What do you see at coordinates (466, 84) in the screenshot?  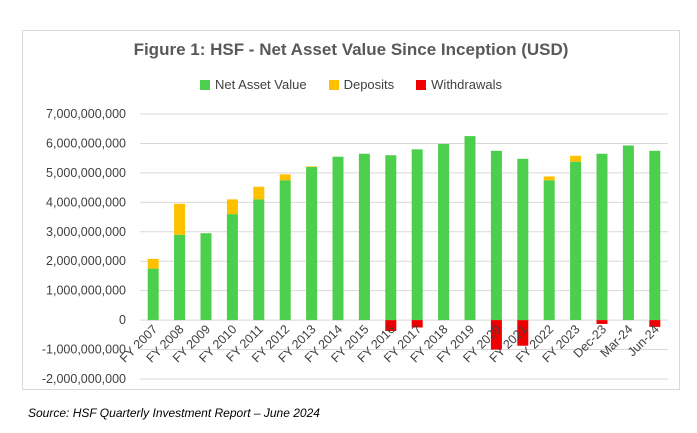 I see `legend-label-withdrawals: Withdrawals` at bounding box center [466, 84].